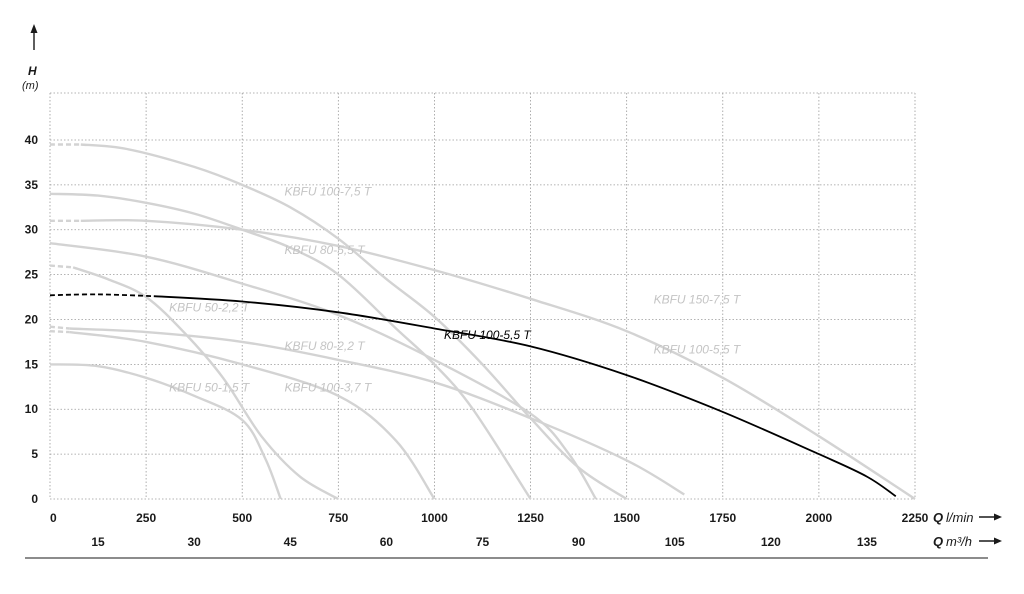 This screenshot has height=594, width=1024. Describe the element at coordinates (698, 299) in the screenshot. I see `series-label: KBFU 150-7,5 T` at that location.